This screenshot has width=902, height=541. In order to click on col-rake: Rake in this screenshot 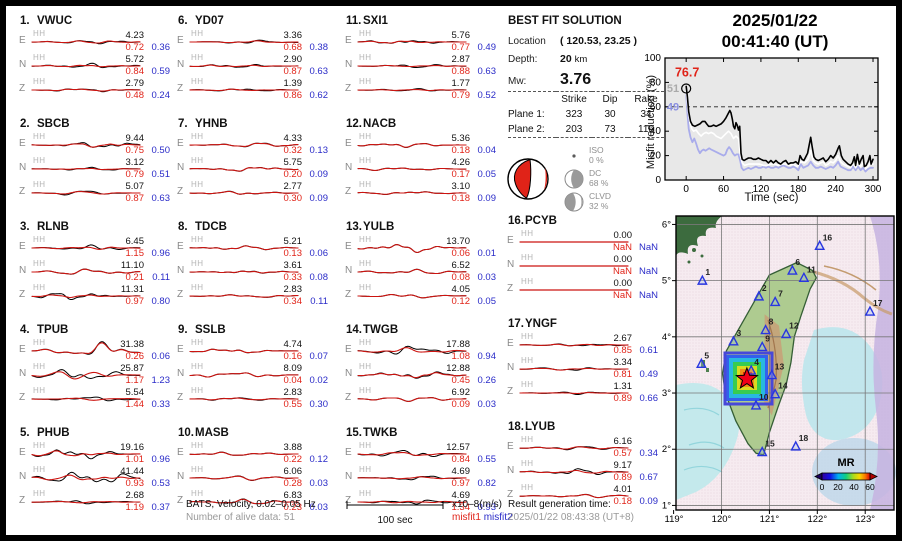, I will do `click(646, 99)`.